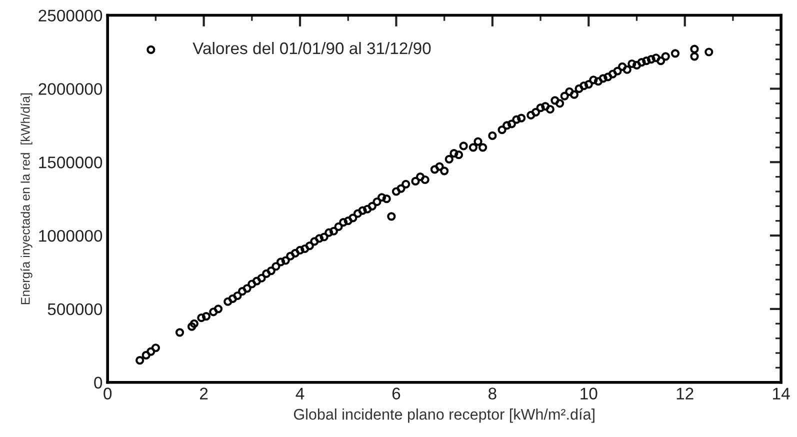 The image size is (797, 437). What do you see at coordinates (70, 162) in the screenshot?
I see `y-tick-label: 1500000` at bounding box center [70, 162].